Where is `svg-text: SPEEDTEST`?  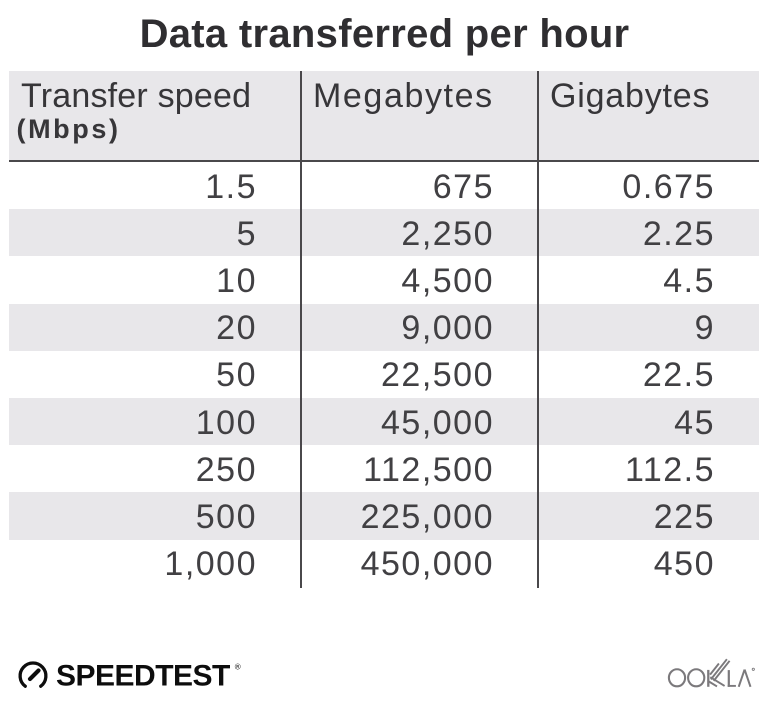
svg-text: SPEEDTEST is located at coordinates (143, 676).